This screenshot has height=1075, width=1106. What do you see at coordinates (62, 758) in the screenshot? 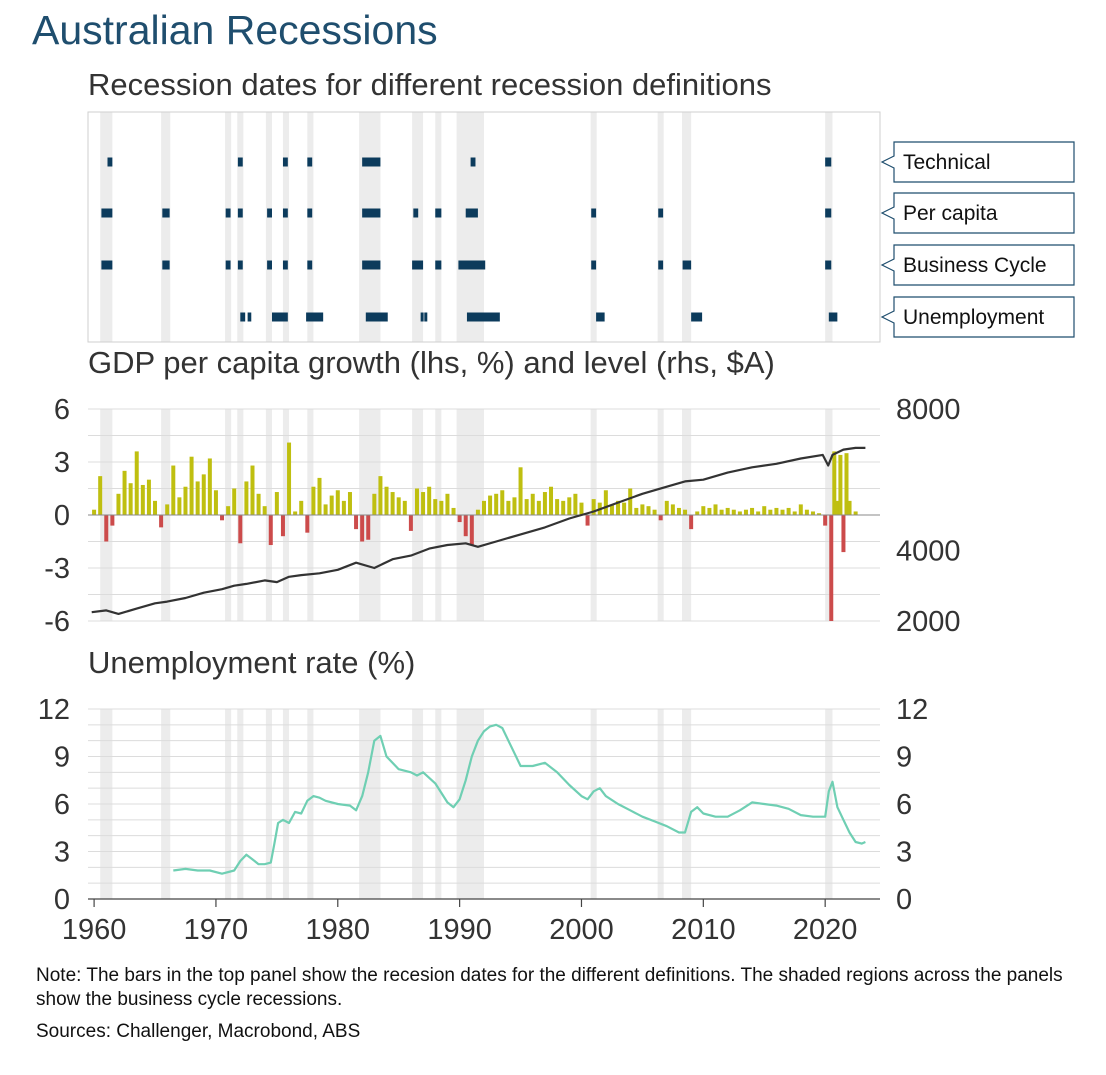
I see `unemployment-left-tick-label: 9` at bounding box center [62, 758].